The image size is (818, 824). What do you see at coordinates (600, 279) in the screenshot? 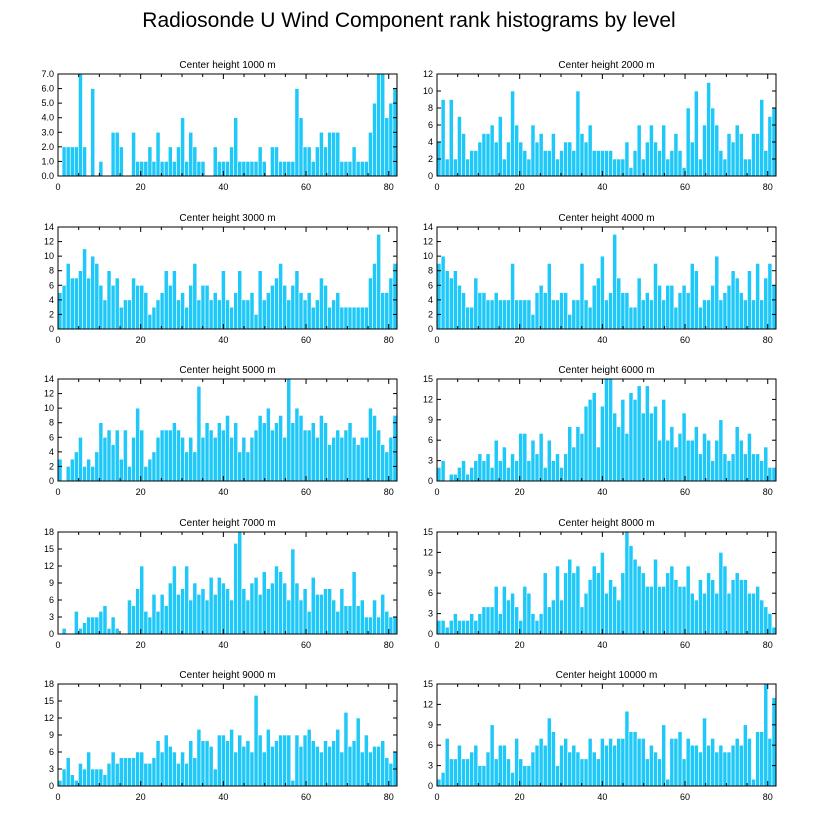
I see `histogram-panel: Center height 4000 m 0 2 4 6 8 10 12 14 0 20 40 60 80` at bounding box center [600, 279].